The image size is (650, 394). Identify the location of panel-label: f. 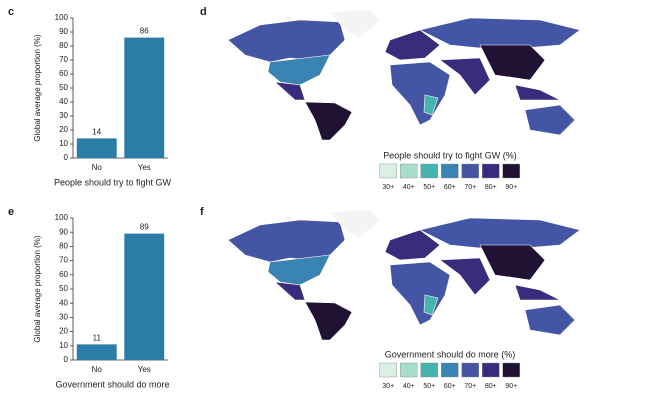
(202, 212).